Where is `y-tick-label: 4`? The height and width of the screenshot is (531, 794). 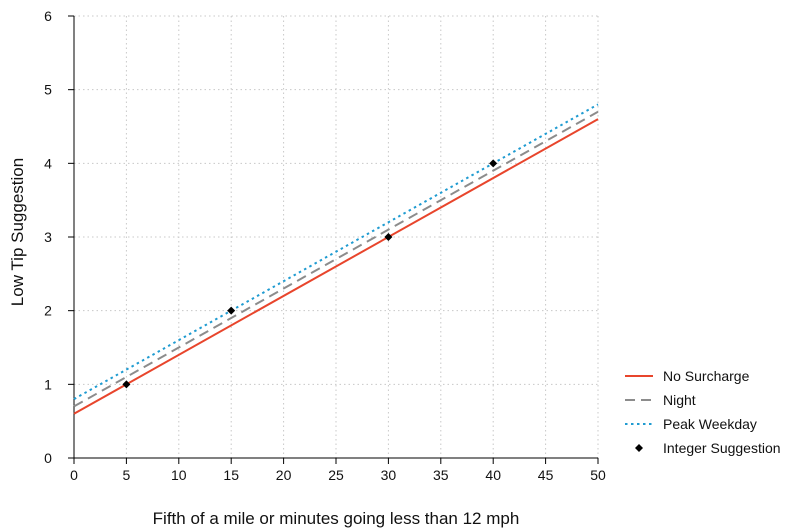
y-tick-label: 4 is located at coordinates (48, 163).